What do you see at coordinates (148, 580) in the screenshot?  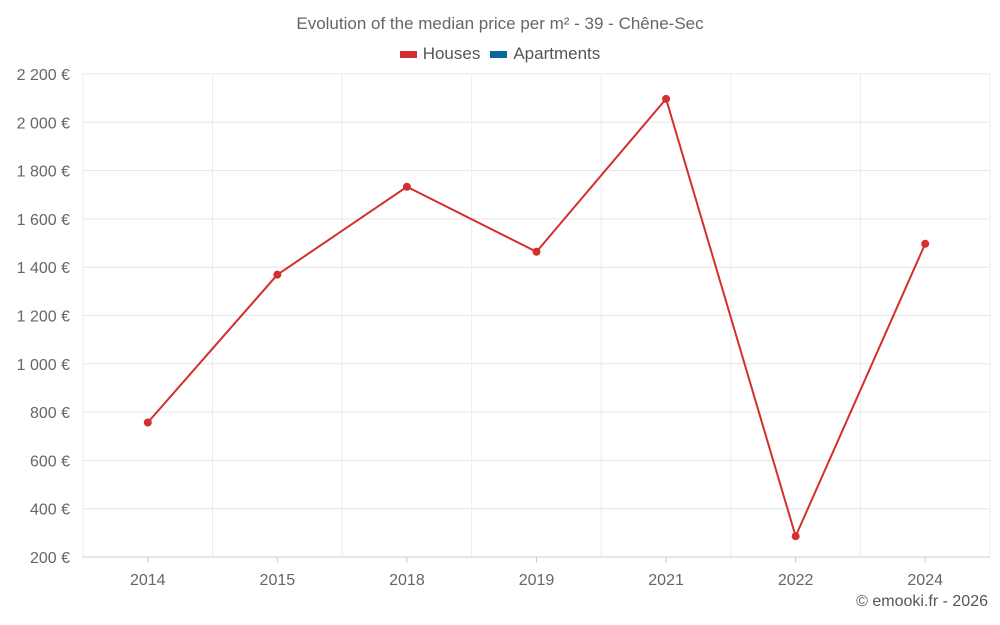 I see `x-tick-label: 2014` at bounding box center [148, 580].